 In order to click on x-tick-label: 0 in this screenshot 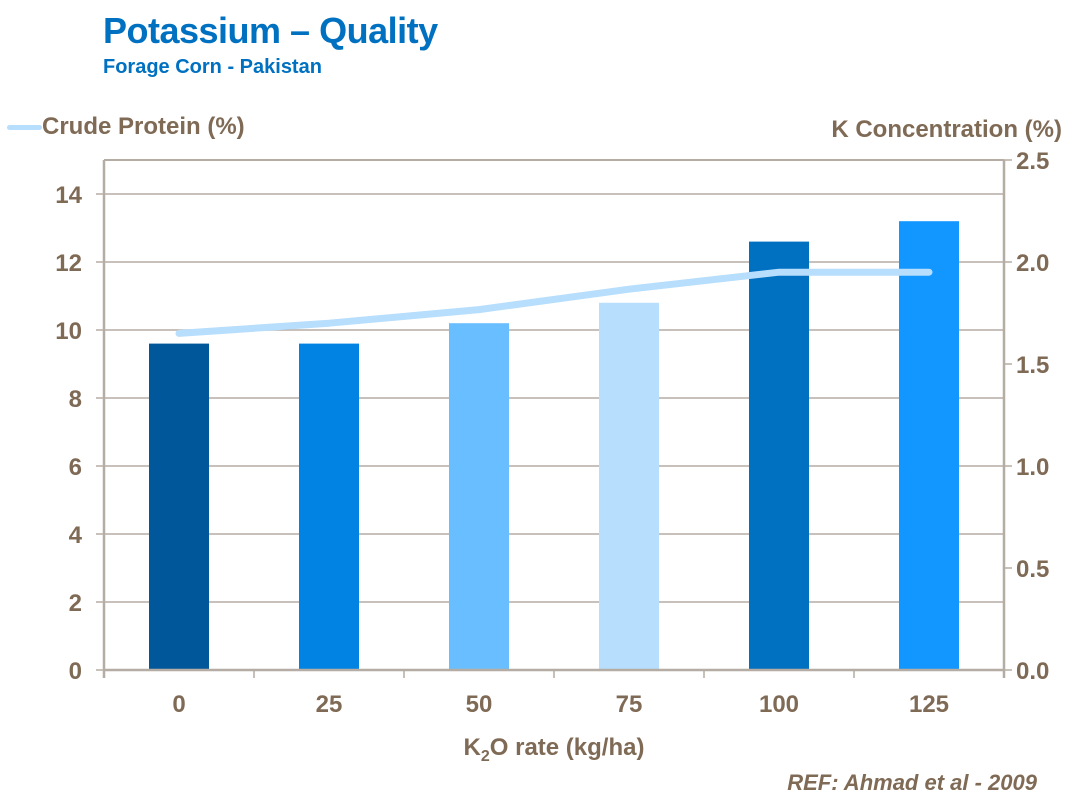, I will do `click(178, 704)`.